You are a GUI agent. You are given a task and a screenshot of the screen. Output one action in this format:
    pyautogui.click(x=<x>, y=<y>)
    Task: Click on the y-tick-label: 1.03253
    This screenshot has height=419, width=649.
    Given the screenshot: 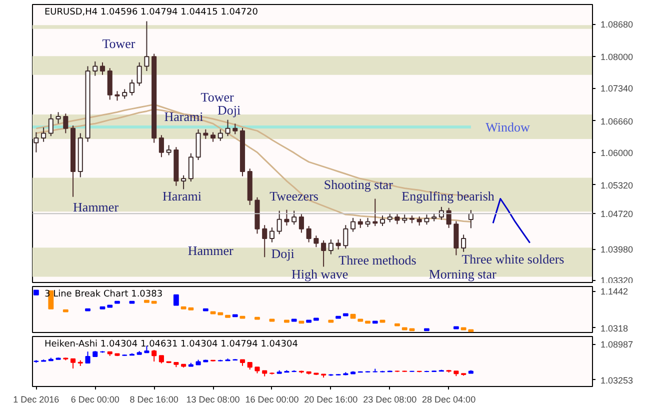 What is the action you would take?
    pyautogui.click(x=617, y=380)
    